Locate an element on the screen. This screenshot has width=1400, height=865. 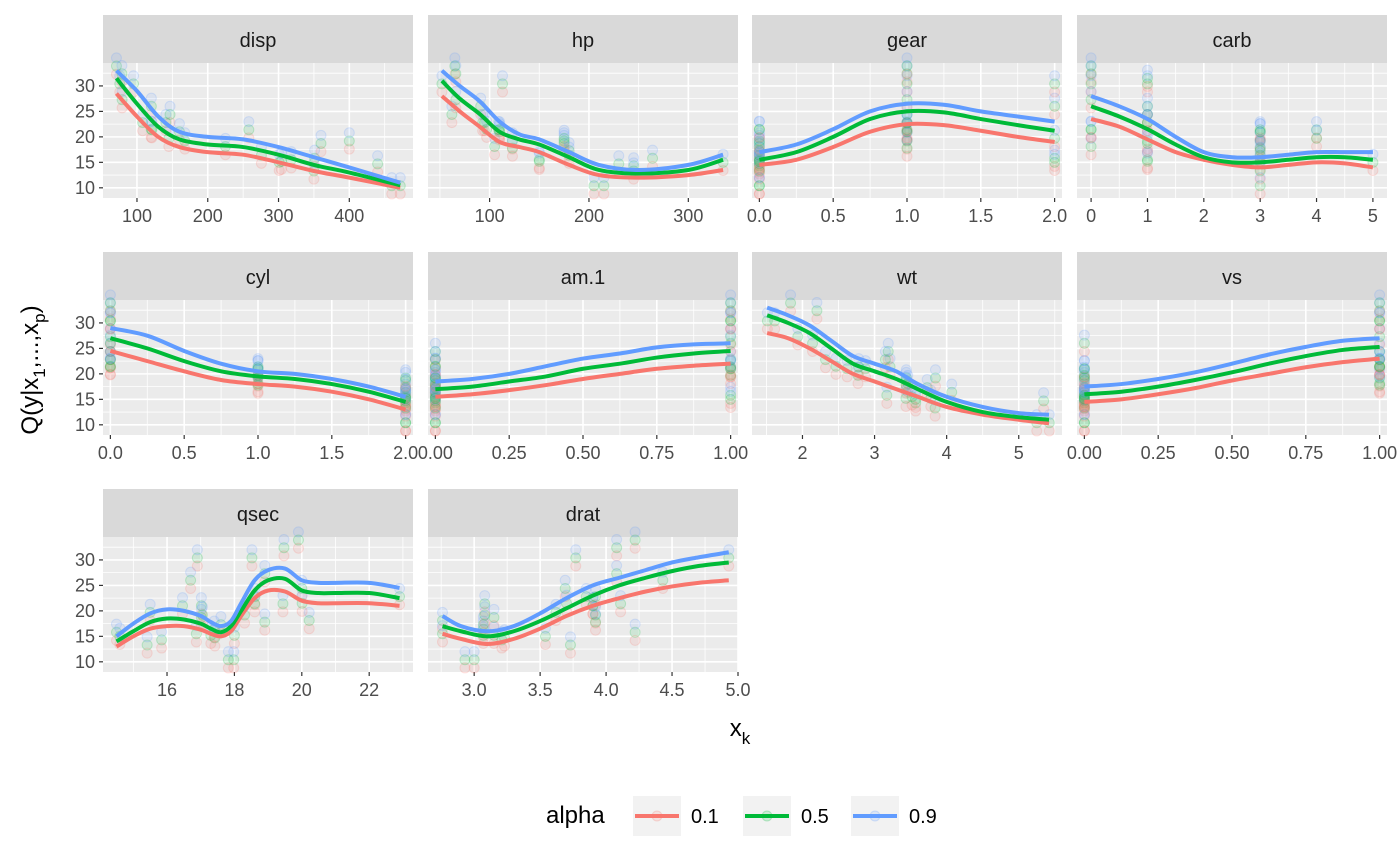
x-tick-label: 0.25 is located at coordinates (509, 453).